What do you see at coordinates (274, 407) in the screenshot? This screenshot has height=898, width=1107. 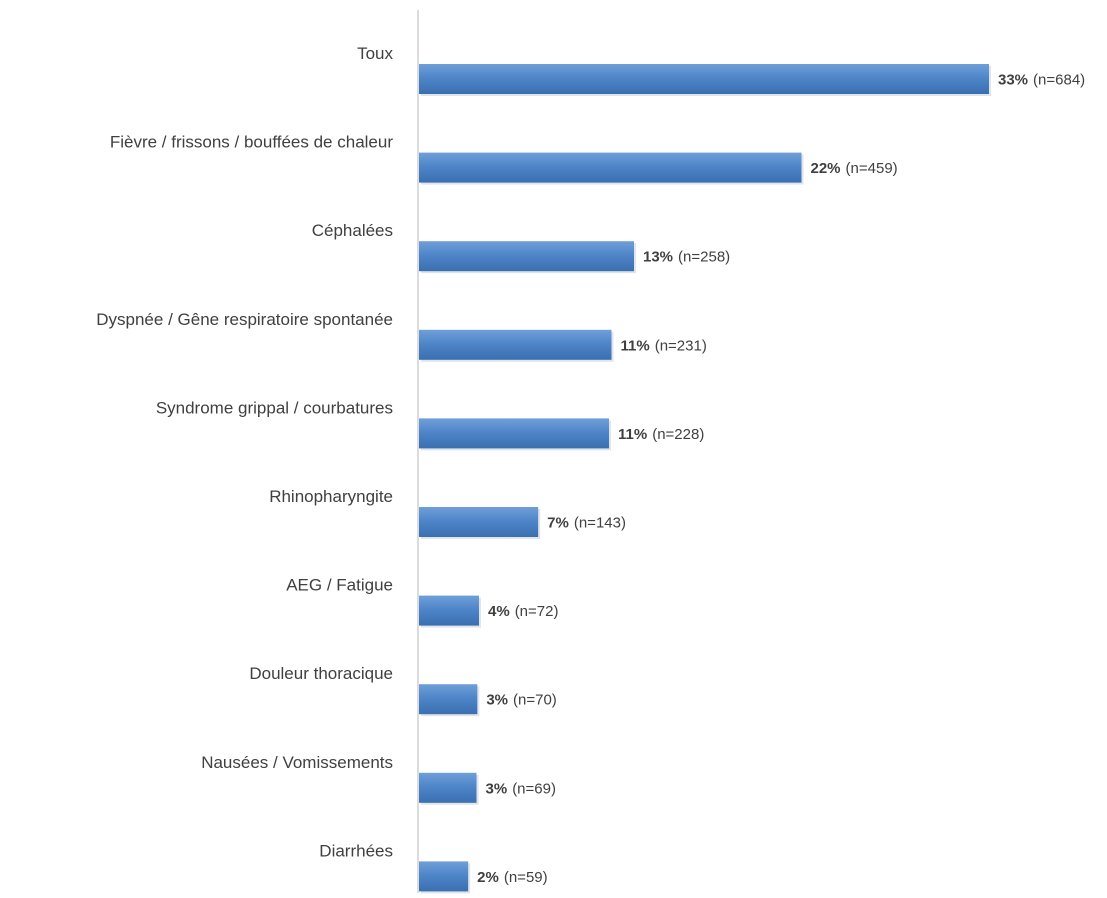 I see `category-label: Syndrome grippal / courbatures` at bounding box center [274, 407].